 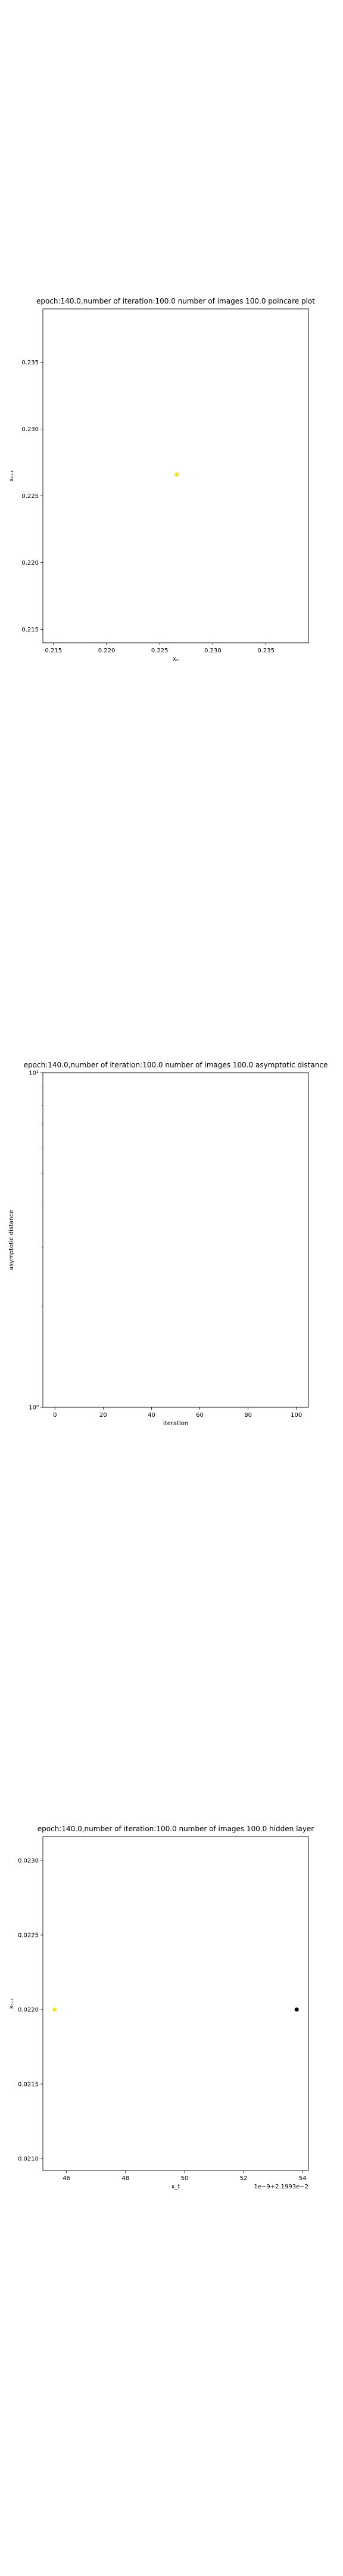 What do you see at coordinates (29, 2085) in the screenshot?
I see `y-tick-label: 0.0215` at bounding box center [29, 2085].